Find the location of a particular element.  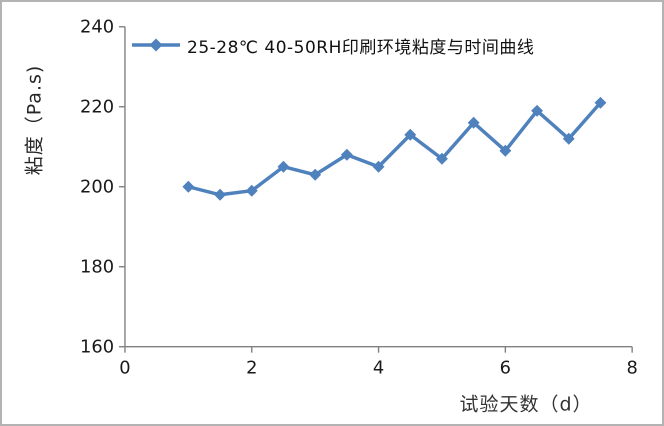

y-tick-label: 220 is located at coordinates (97, 107).